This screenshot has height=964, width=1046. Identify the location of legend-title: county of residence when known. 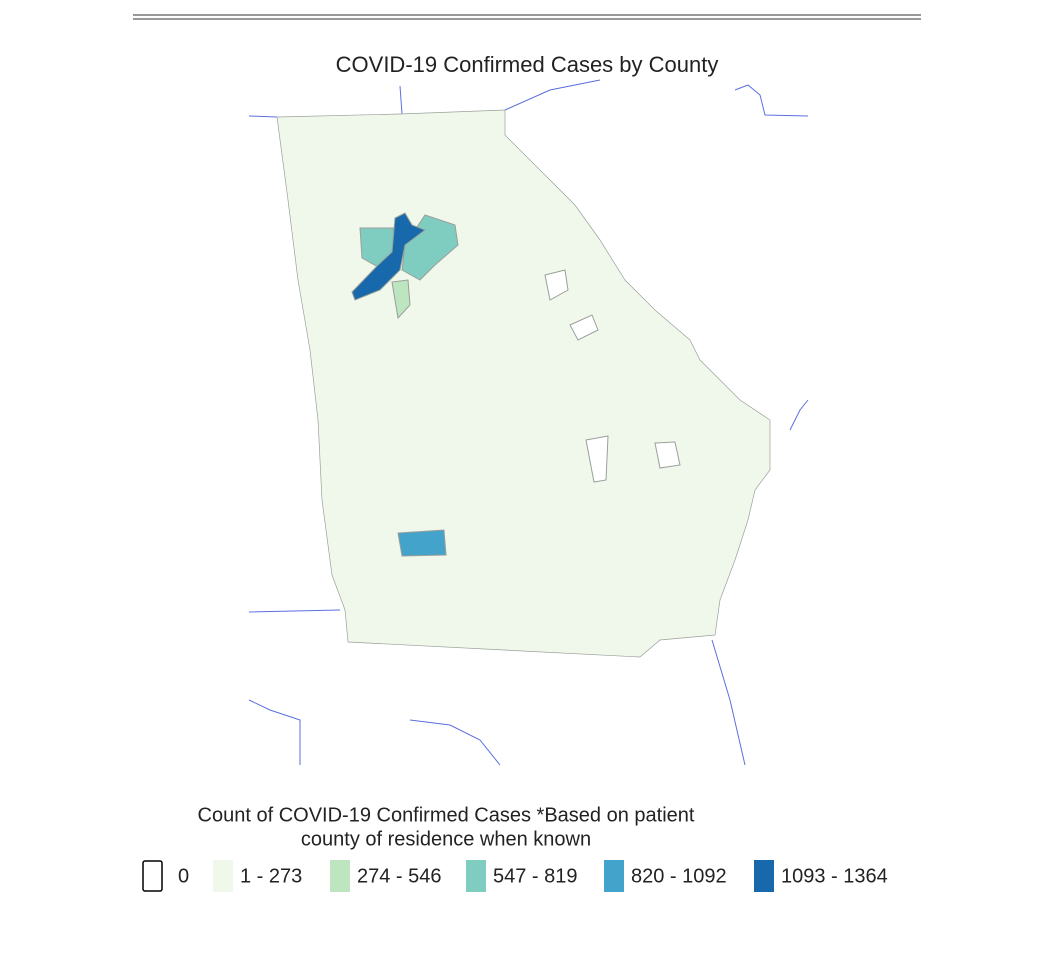
(446, 839).